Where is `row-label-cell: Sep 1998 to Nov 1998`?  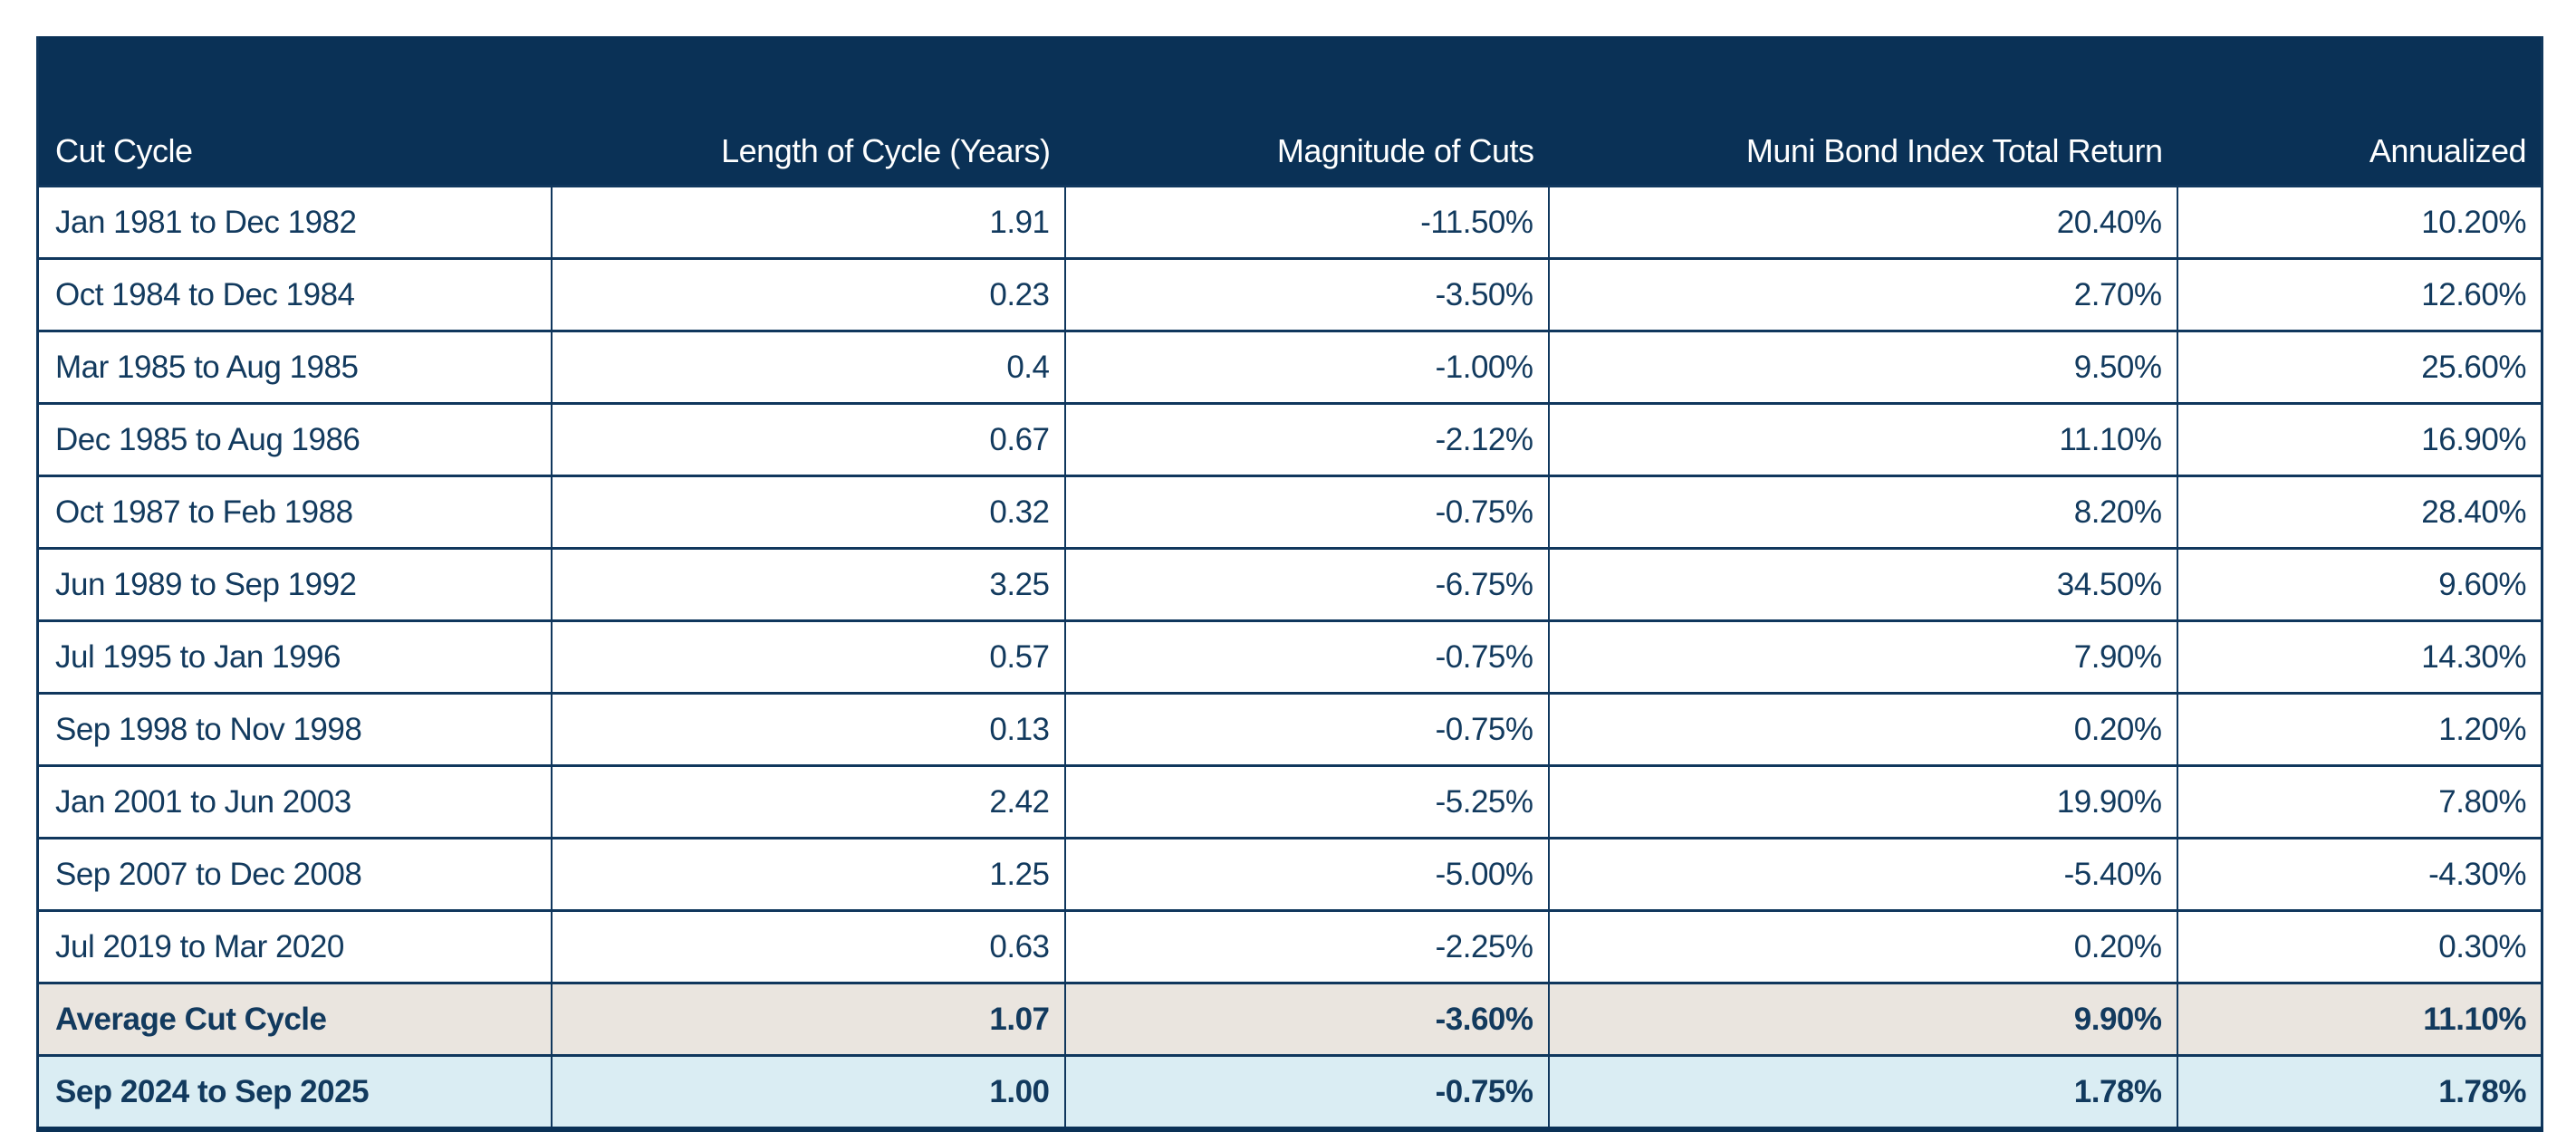 row-label-cell: Sep 1998 to Nov 1998 is located at coordinates (294, 729).